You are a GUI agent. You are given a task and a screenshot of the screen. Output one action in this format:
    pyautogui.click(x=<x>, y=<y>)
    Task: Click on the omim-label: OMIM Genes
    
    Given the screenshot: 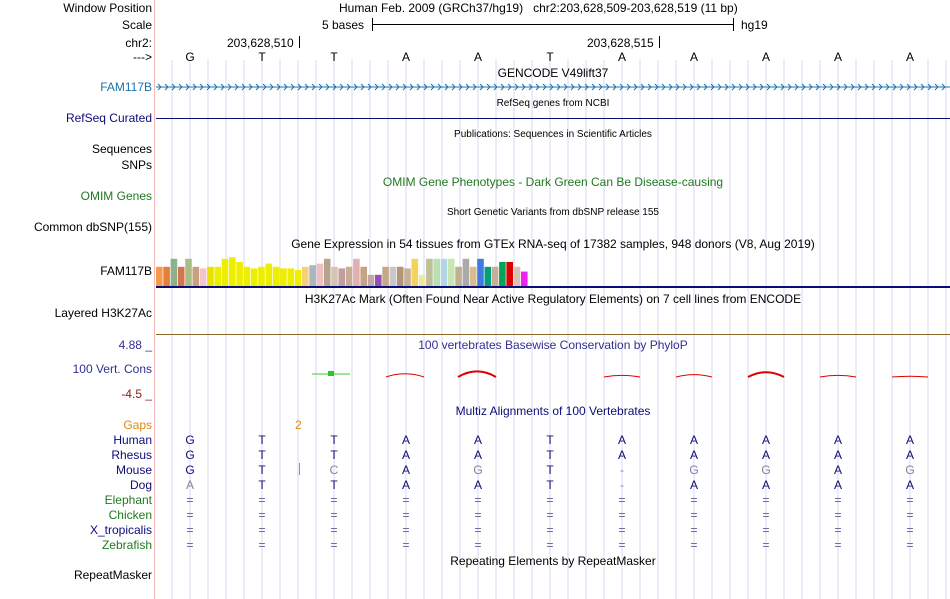 What is the action you would take?
    pyautogui.click(x=116, y=196)
    